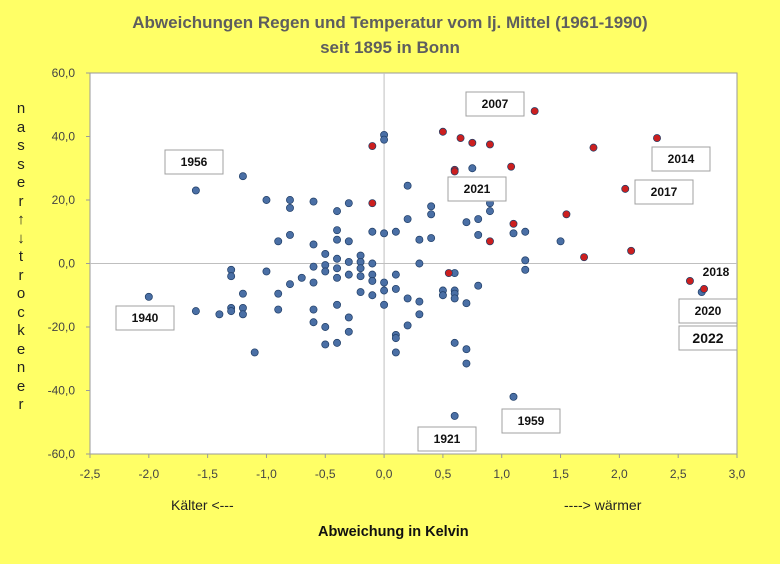 The height and width of the screenshot is (564, 780). What do you see at coordinates (64, 73) in the screenshot?
I see `y-tick-label: 60,0` at bounding box center [64, 73].